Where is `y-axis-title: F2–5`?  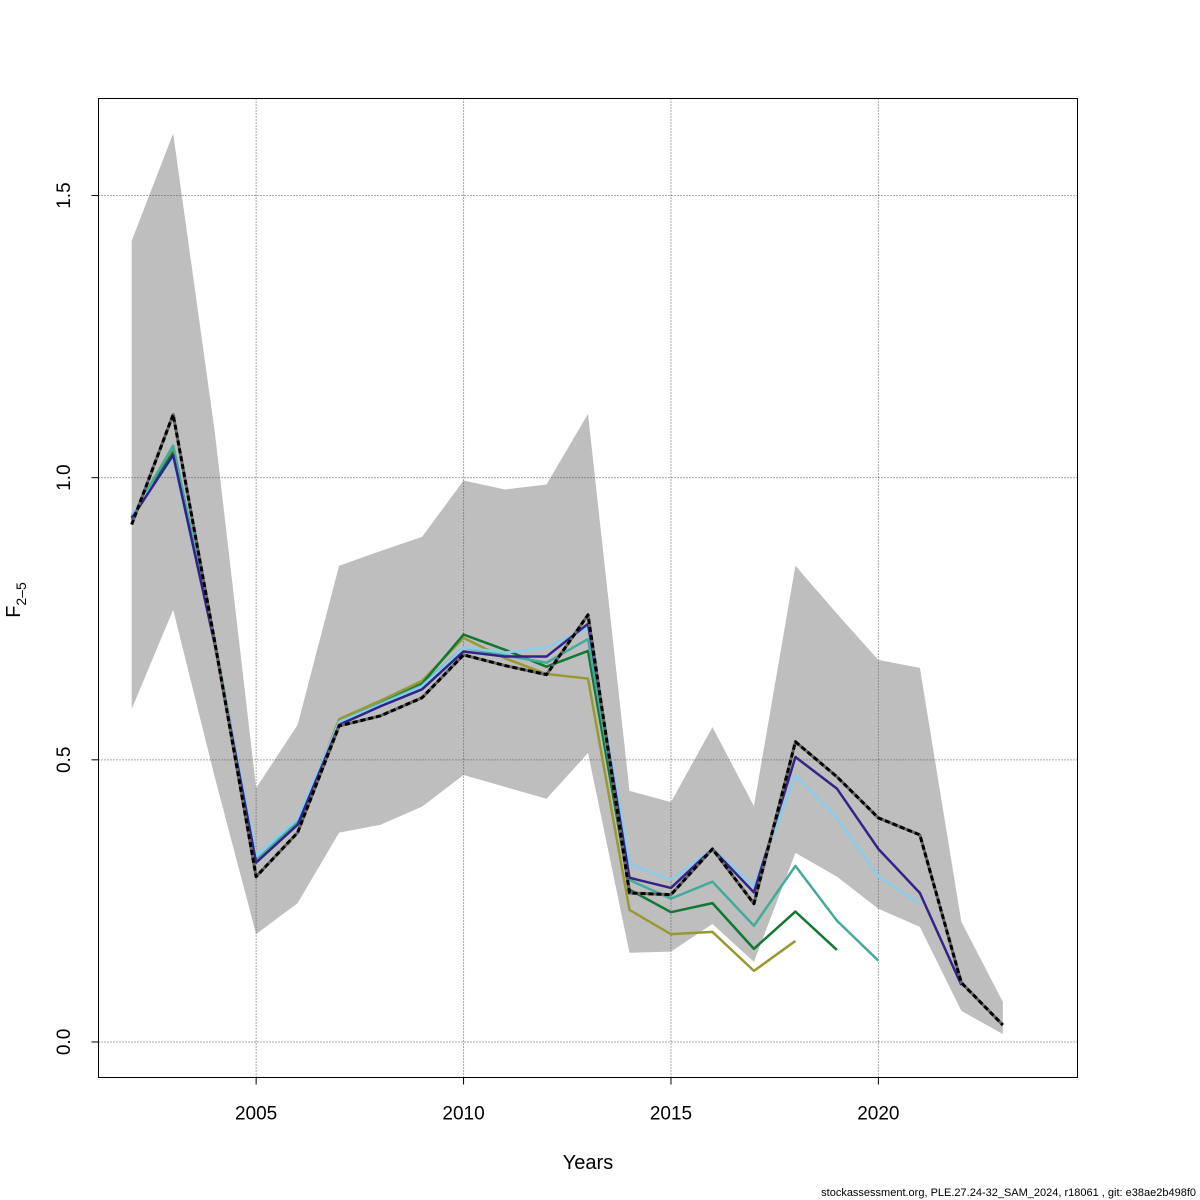 y-axis-title: F2–5 is located at coordinates (16, 600).